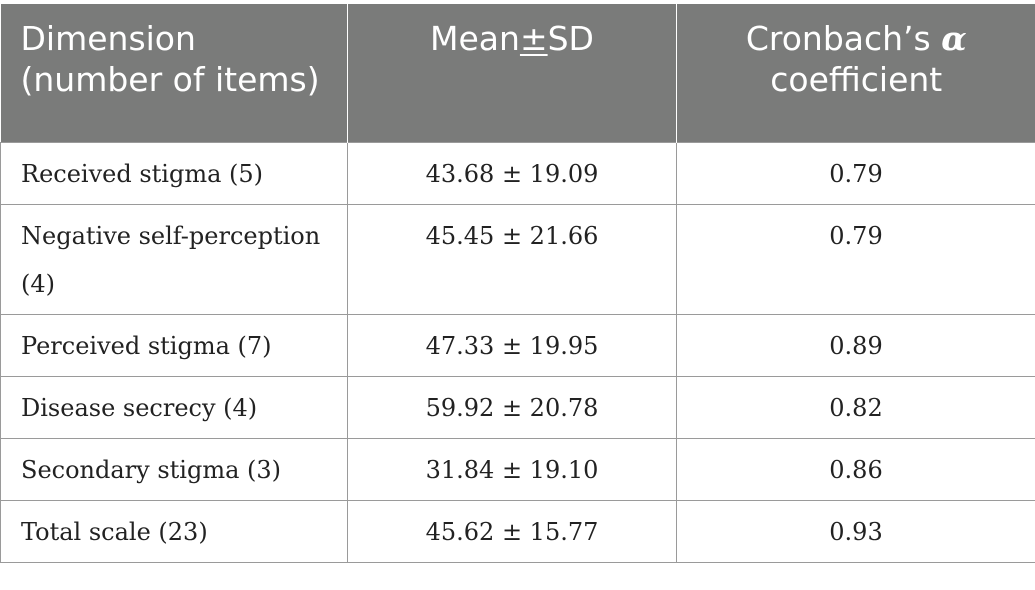 This screenshot has height=590, width=1035. I want to click on cell-mean-sd: 43.68 ± 19.09, so click(512, 173).